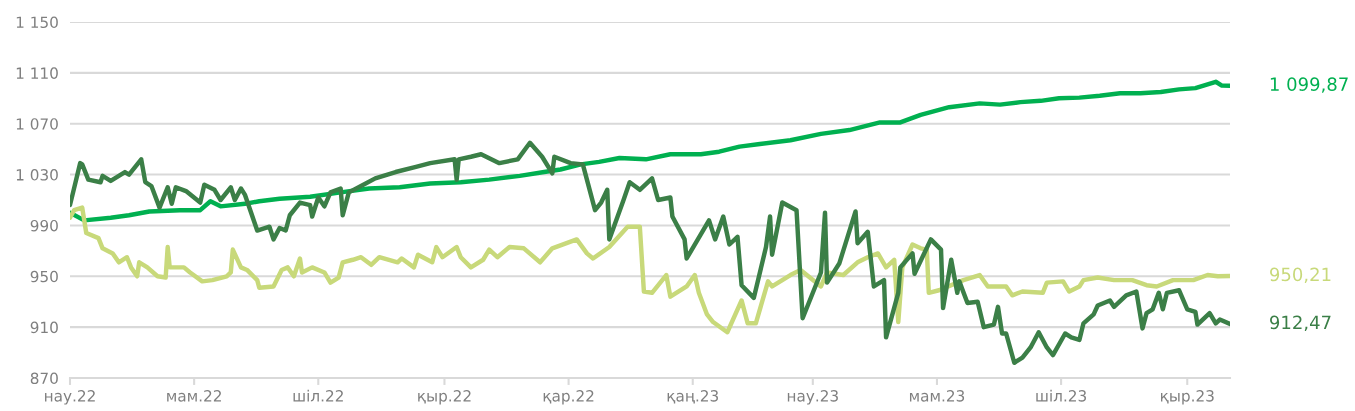  I want to click on y-tick-label: 950, so click(44, 276).